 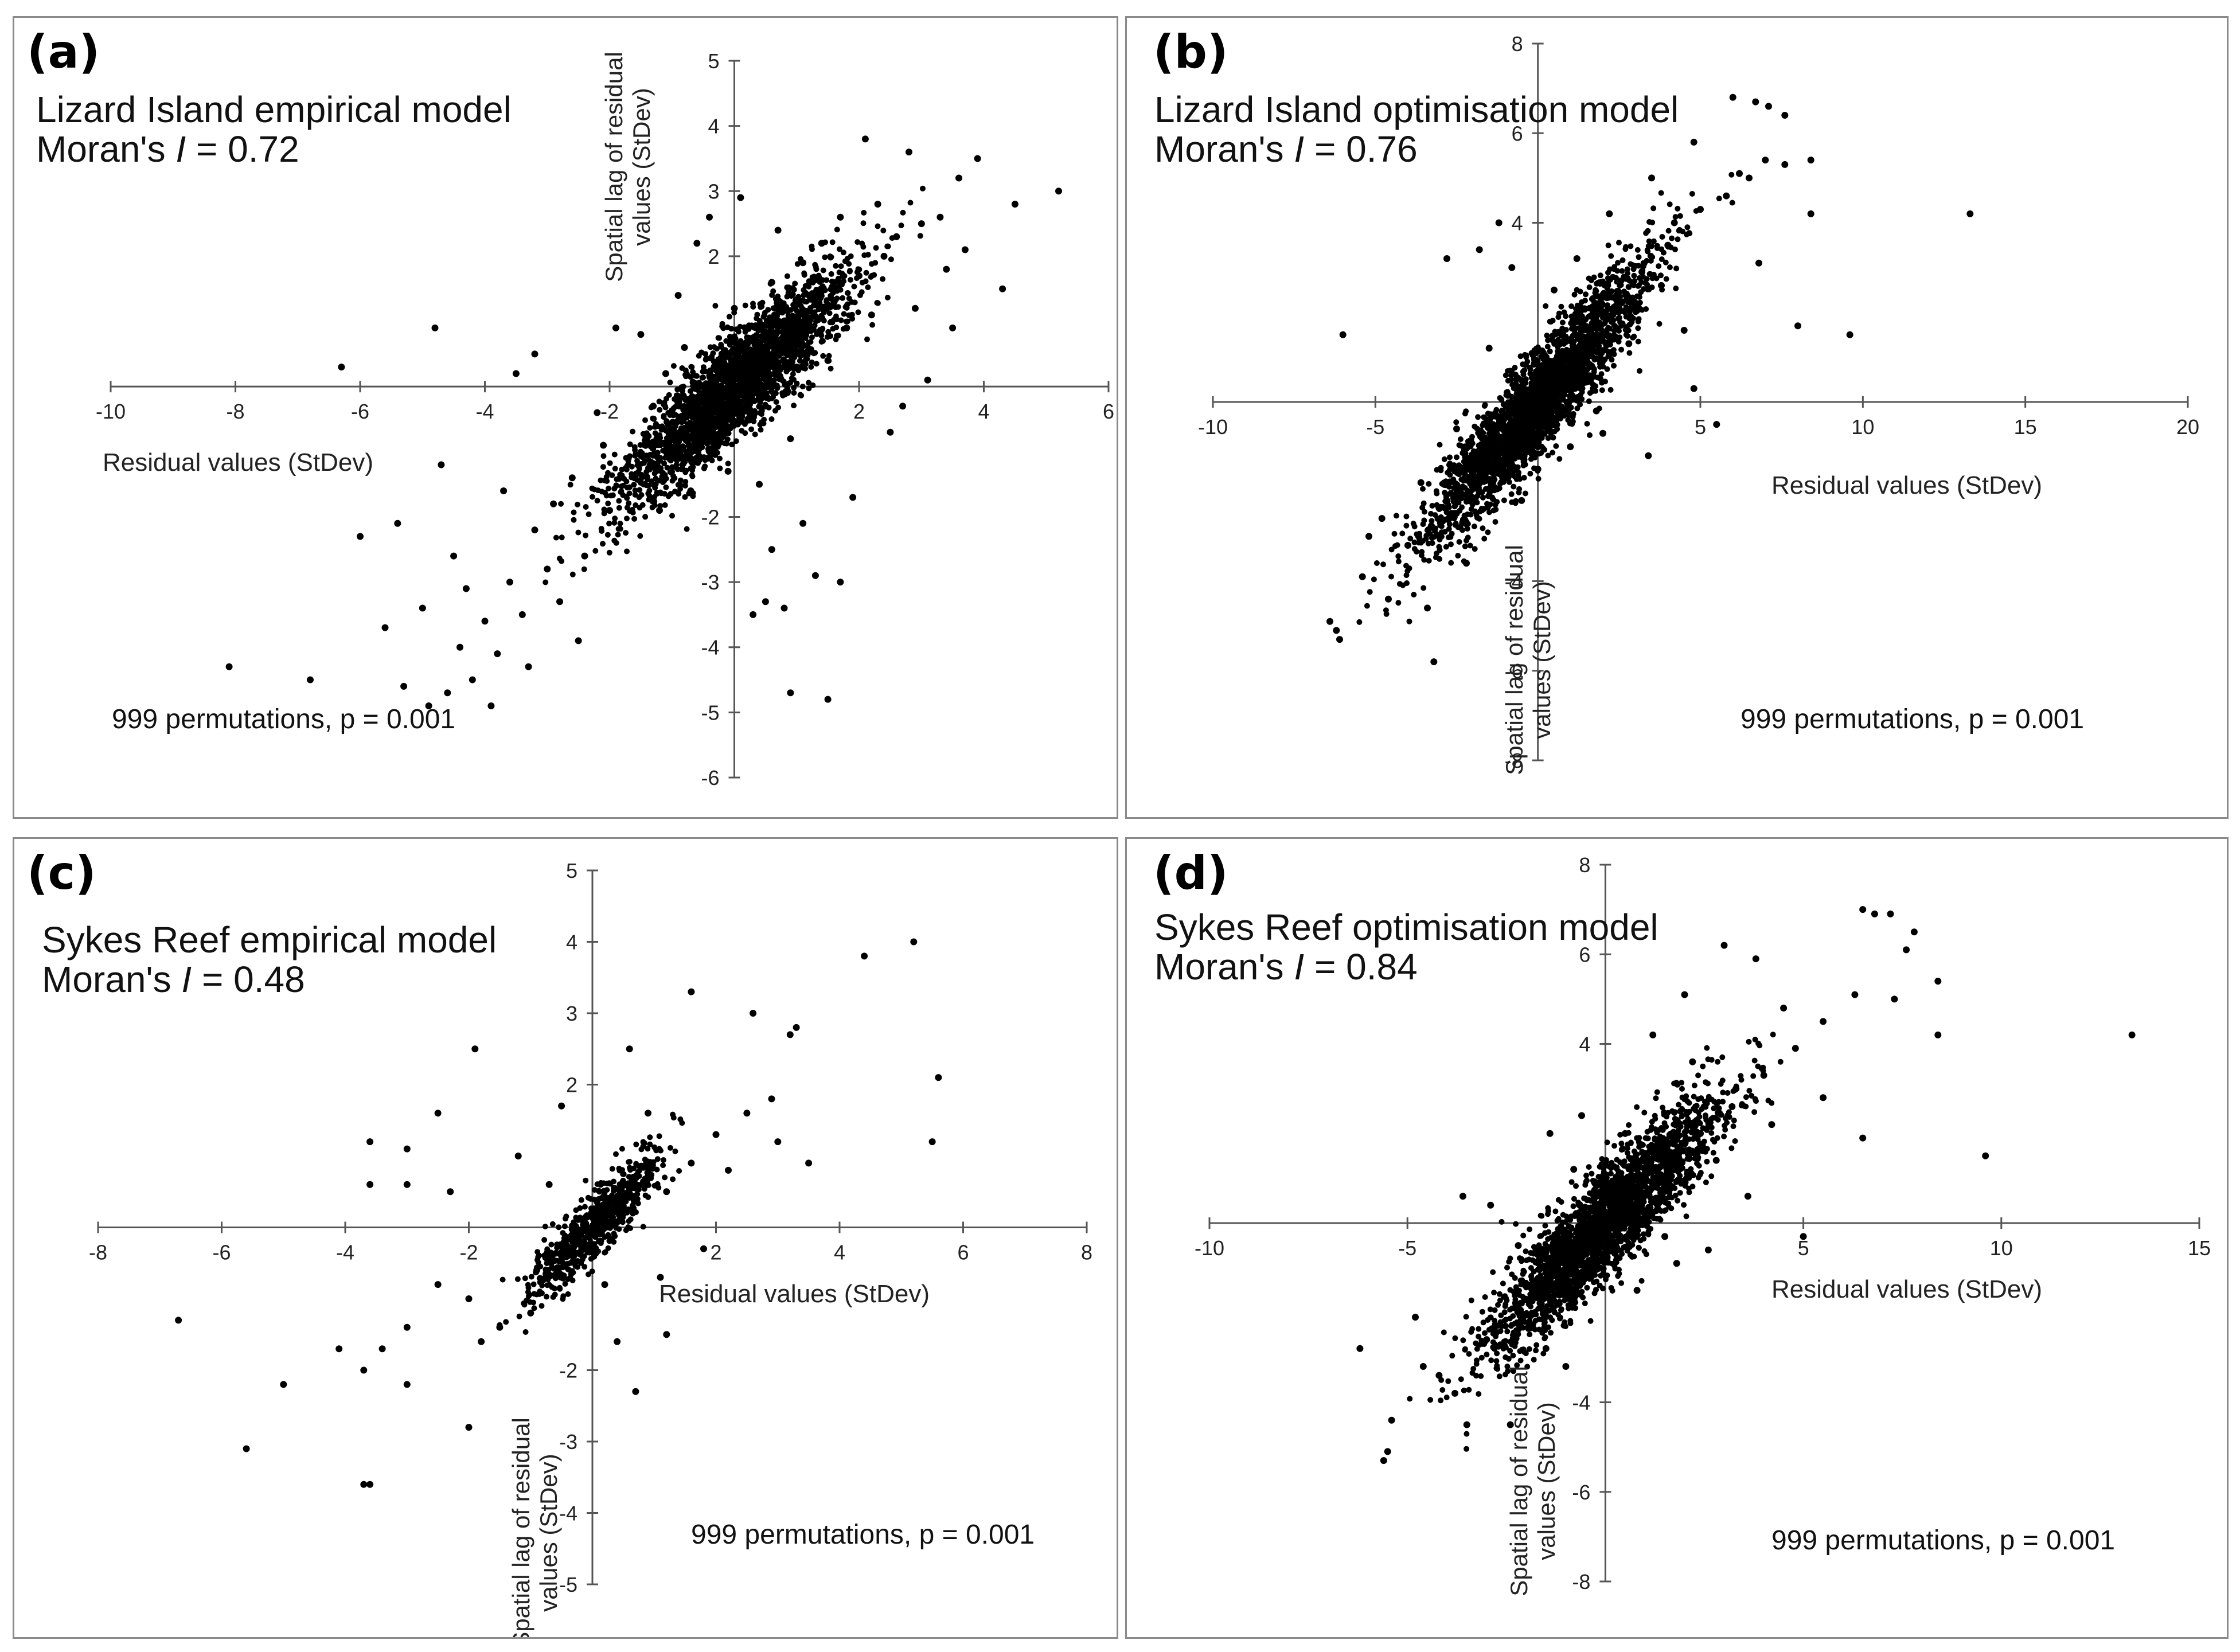 I want to click on y-tick-label: 3, so click(x=713, y=191).